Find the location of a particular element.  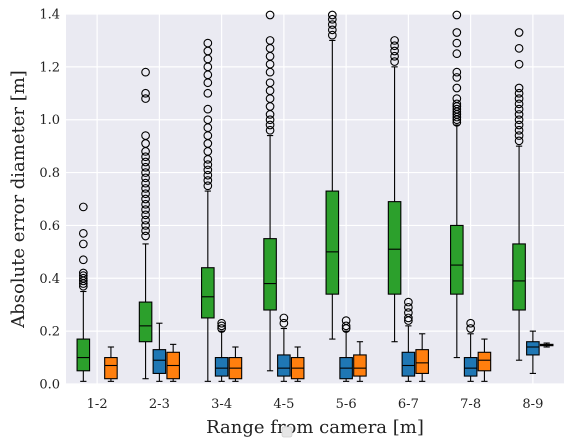

y-tick-label: 0.6 is located at coordinates (49, 226).